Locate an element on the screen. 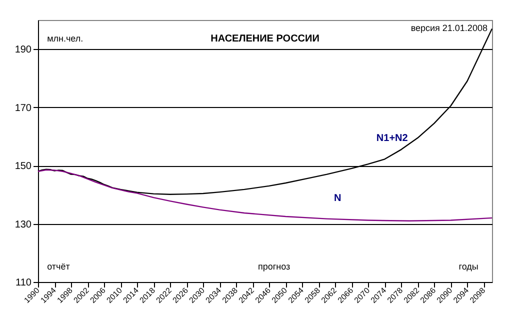 The width and height of the screenshot is (508, 322). series-label: N1+N2 is located at coordinates (392, 138).